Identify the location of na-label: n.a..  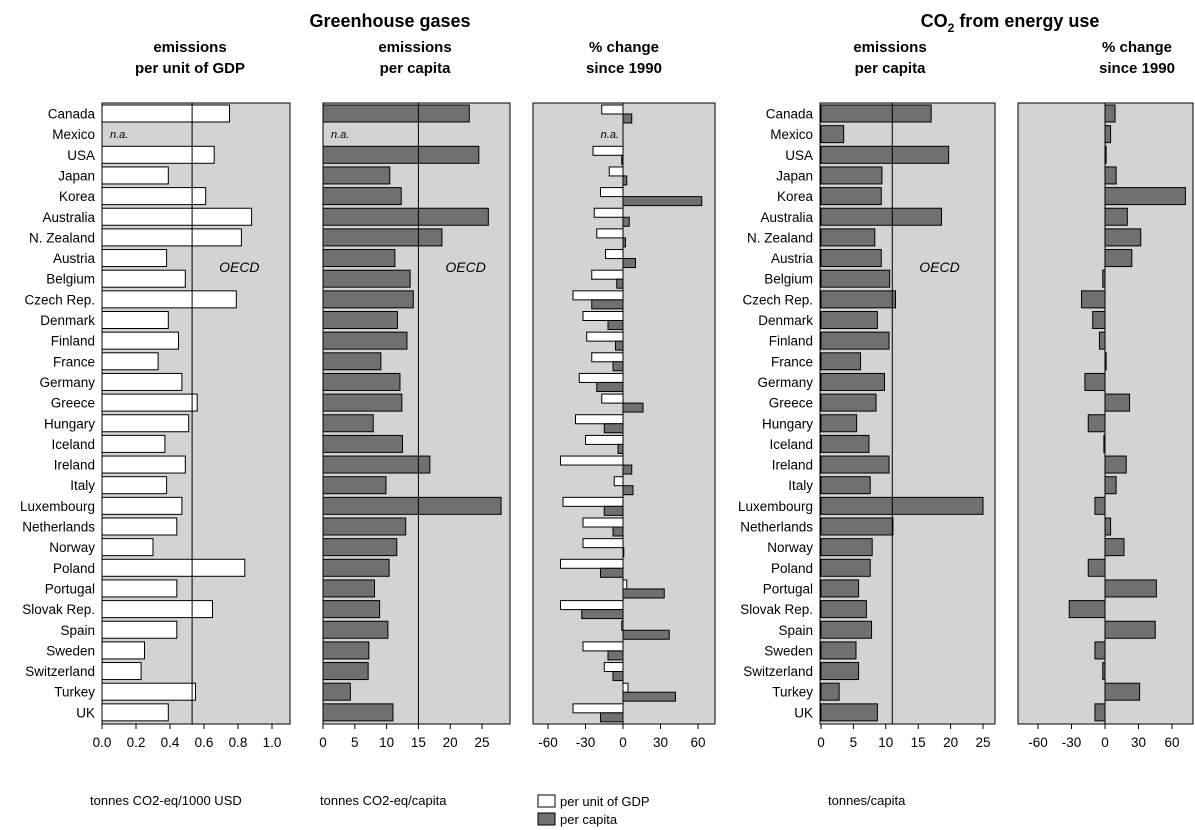
(340, 135).